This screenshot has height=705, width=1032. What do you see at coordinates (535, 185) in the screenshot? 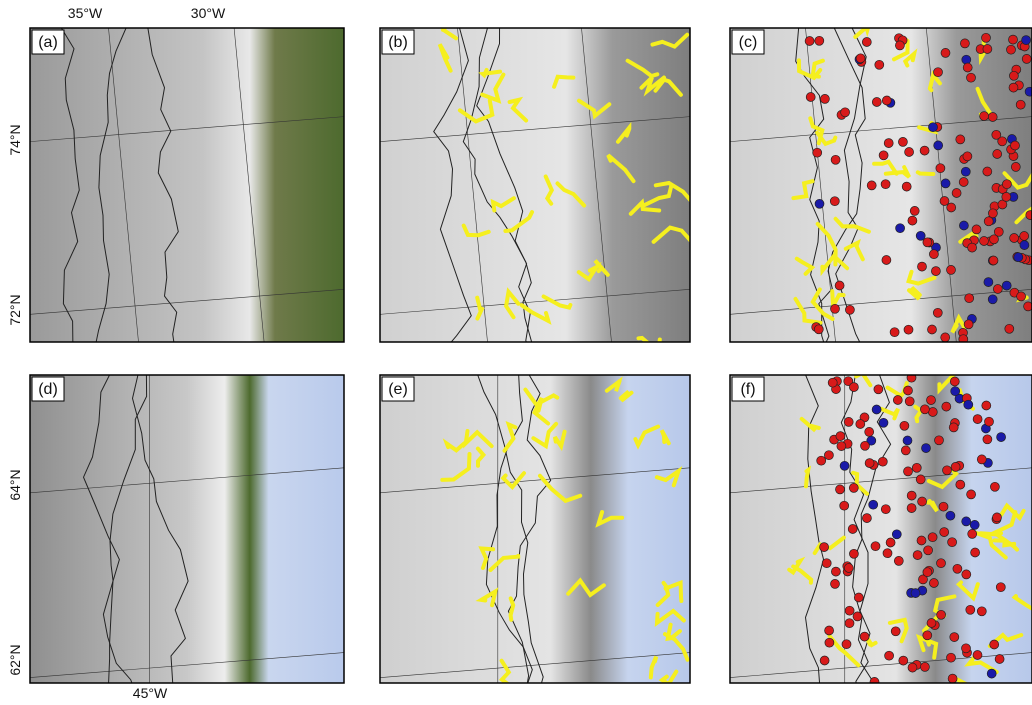
I see `map-background` at bounding box center [535, 185].